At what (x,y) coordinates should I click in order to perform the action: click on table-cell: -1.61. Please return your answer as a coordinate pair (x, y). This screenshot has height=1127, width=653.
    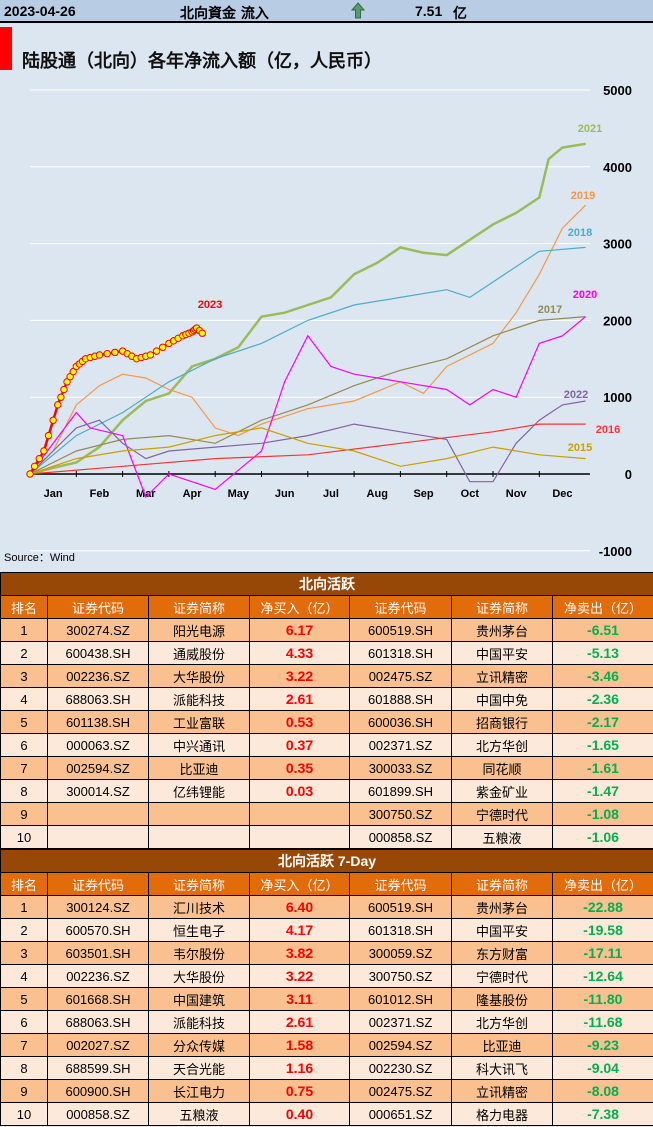
    Looking at the image, I should click on (602, 768).